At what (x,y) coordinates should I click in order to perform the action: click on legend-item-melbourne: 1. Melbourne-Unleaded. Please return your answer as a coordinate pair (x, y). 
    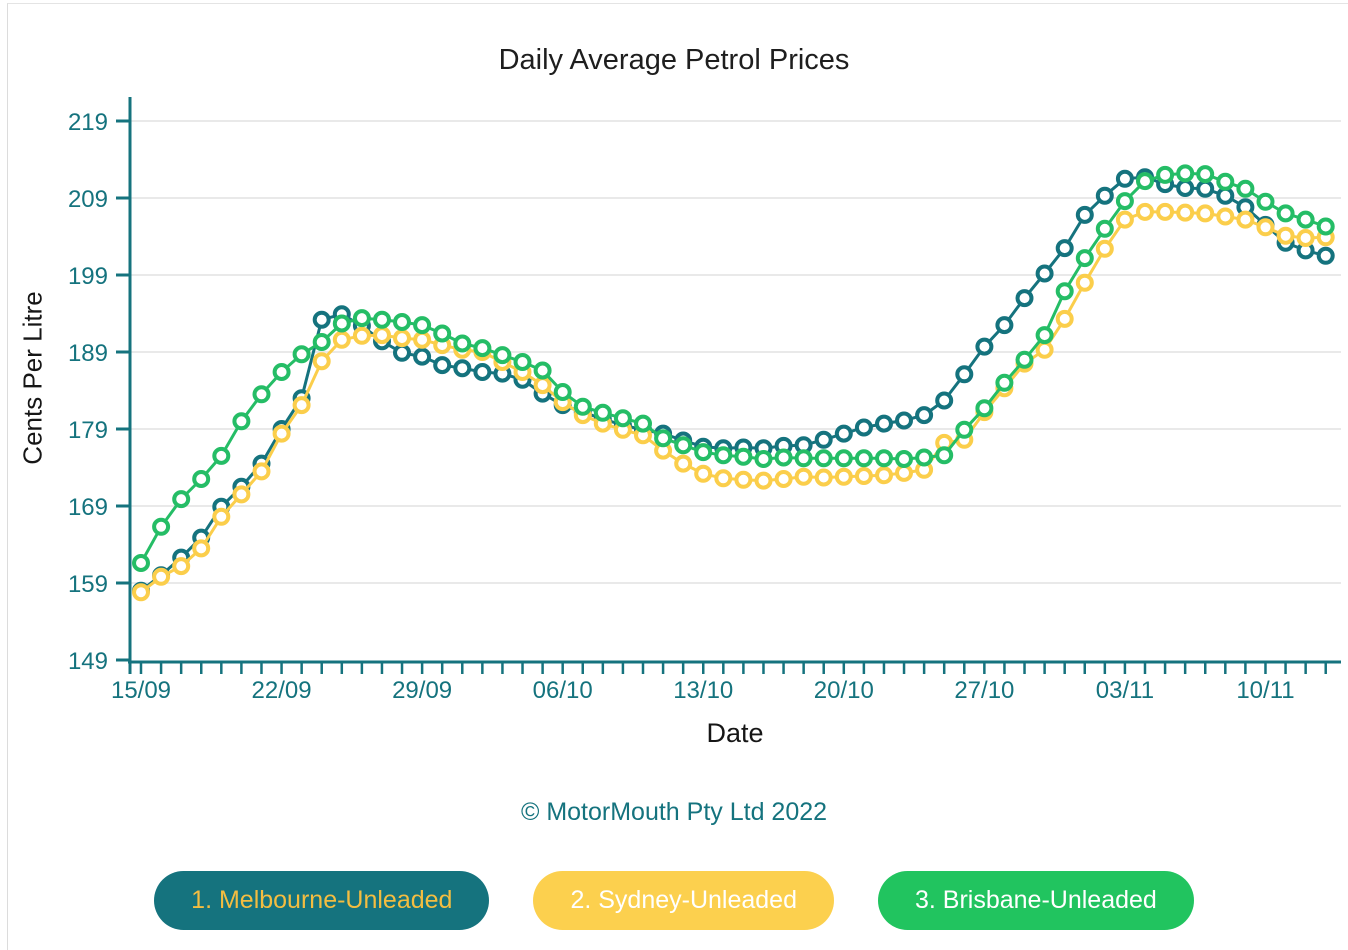
    Looking at the image, I should click on (322, 900).